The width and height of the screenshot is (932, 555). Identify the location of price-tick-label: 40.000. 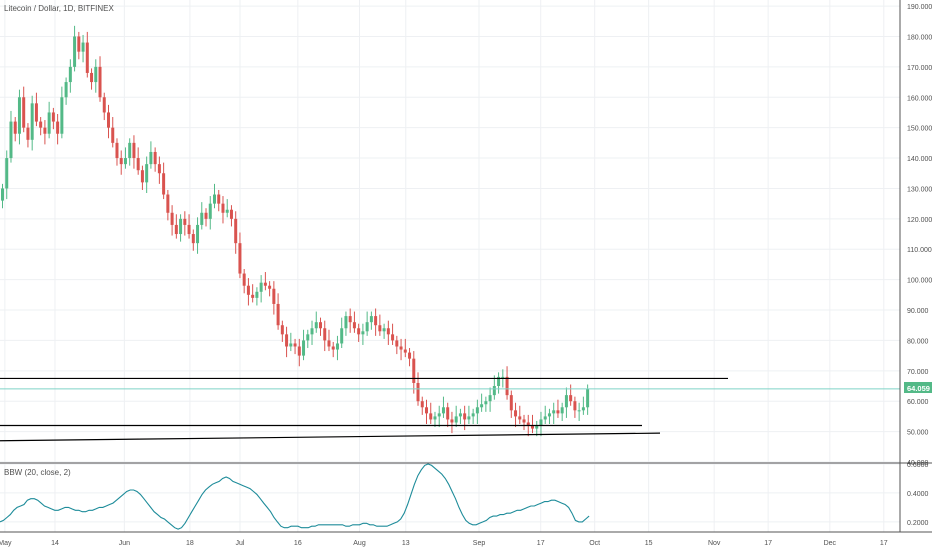
(918, 463).